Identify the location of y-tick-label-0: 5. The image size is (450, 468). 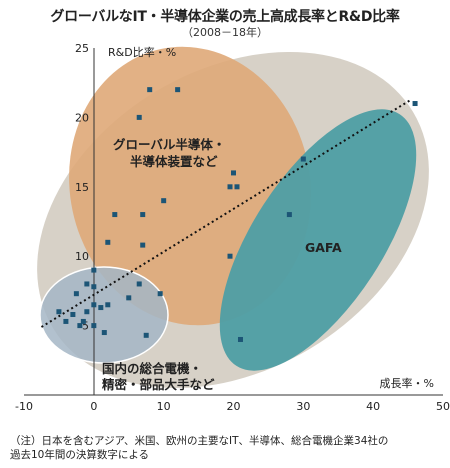
(85, 326).